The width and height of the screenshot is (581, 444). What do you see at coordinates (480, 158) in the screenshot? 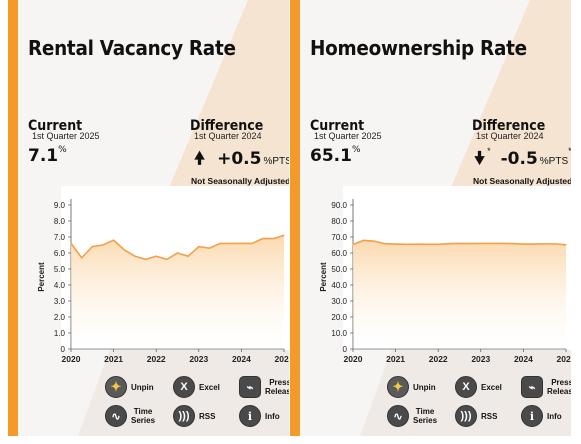
I see `arrow-down-icon: 🠟` at bounding box center [480, 158].